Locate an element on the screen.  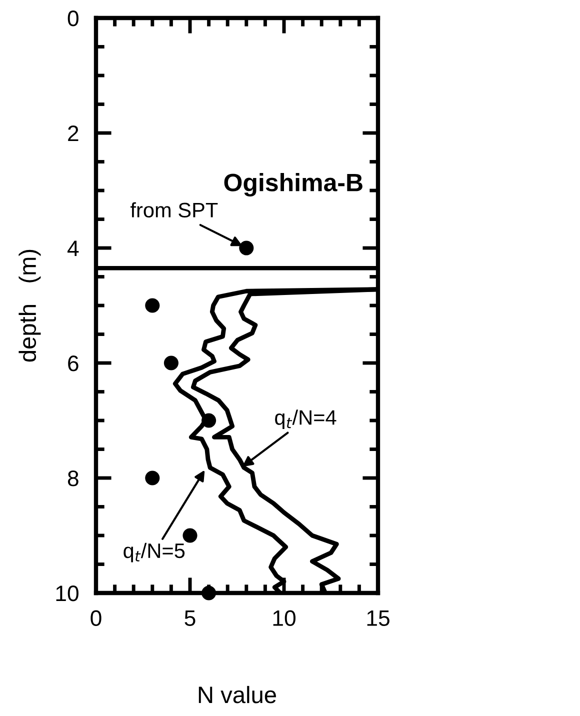
x-tick-label: 0 is located at coordinates (96, 618).